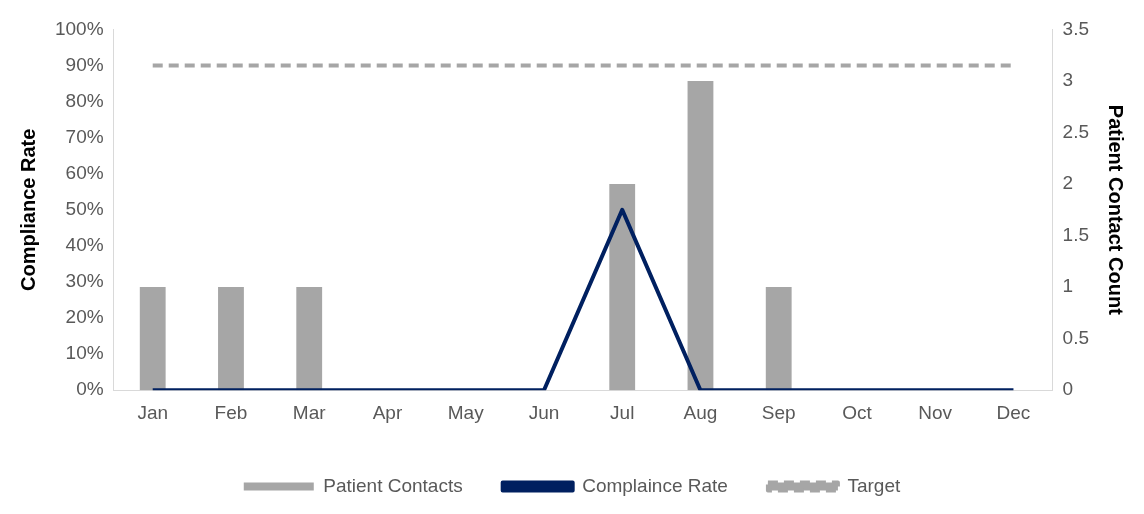 This screenshot has width=1144, height=514. I want to click on x-tick-label: Apr, so click(387, 412).